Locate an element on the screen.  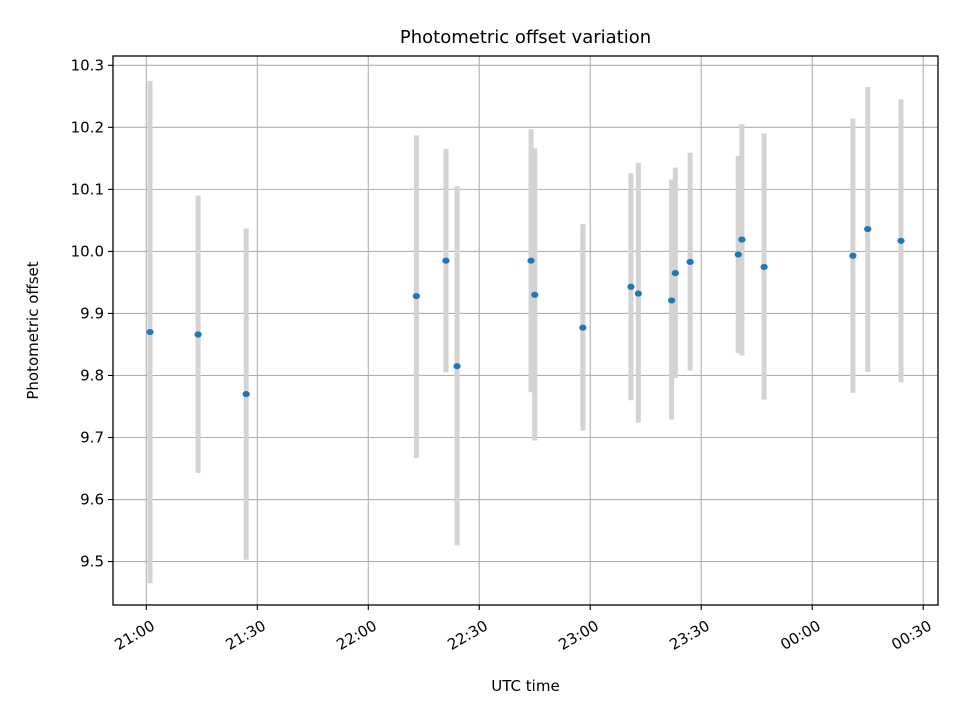
y-axis-title: Photometric offset is located at coordinates (33, 330).